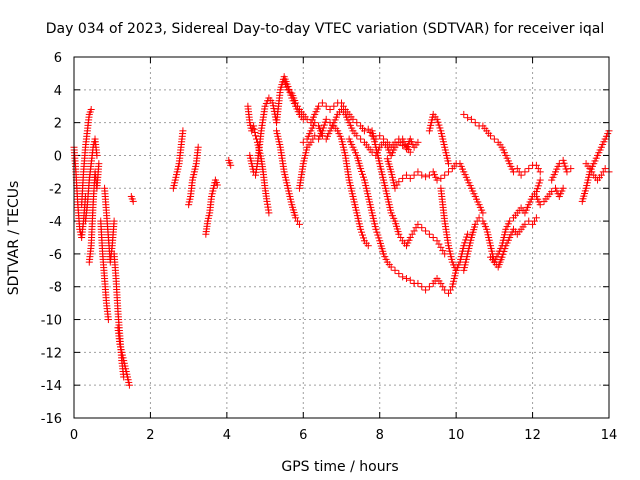 The width and height of the screenshot is (640, 480). I want to click on y-tick-label: -16, so click(51, 419).